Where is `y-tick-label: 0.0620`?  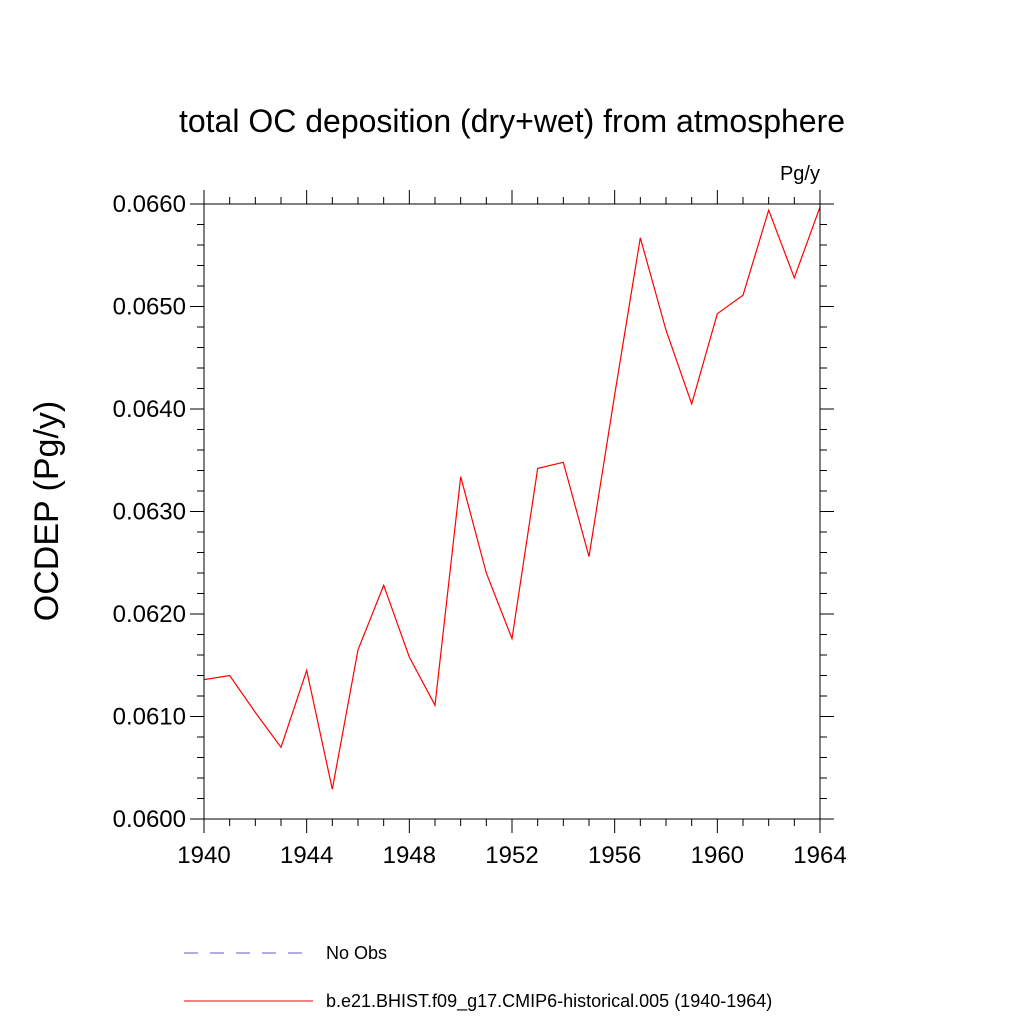
y-tick-label: 0.0620 is located at coordinates (149, 614).